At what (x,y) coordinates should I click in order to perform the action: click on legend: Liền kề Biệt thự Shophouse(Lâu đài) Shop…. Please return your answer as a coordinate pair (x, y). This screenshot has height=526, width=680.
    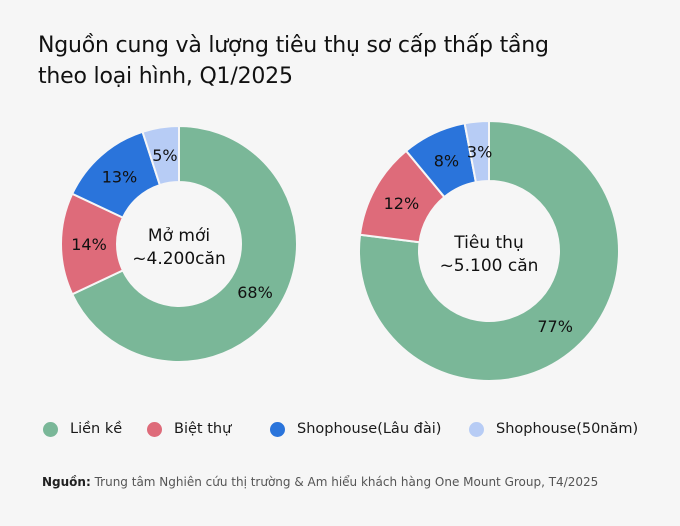
    Looking at the image, I should click on (353, 431).